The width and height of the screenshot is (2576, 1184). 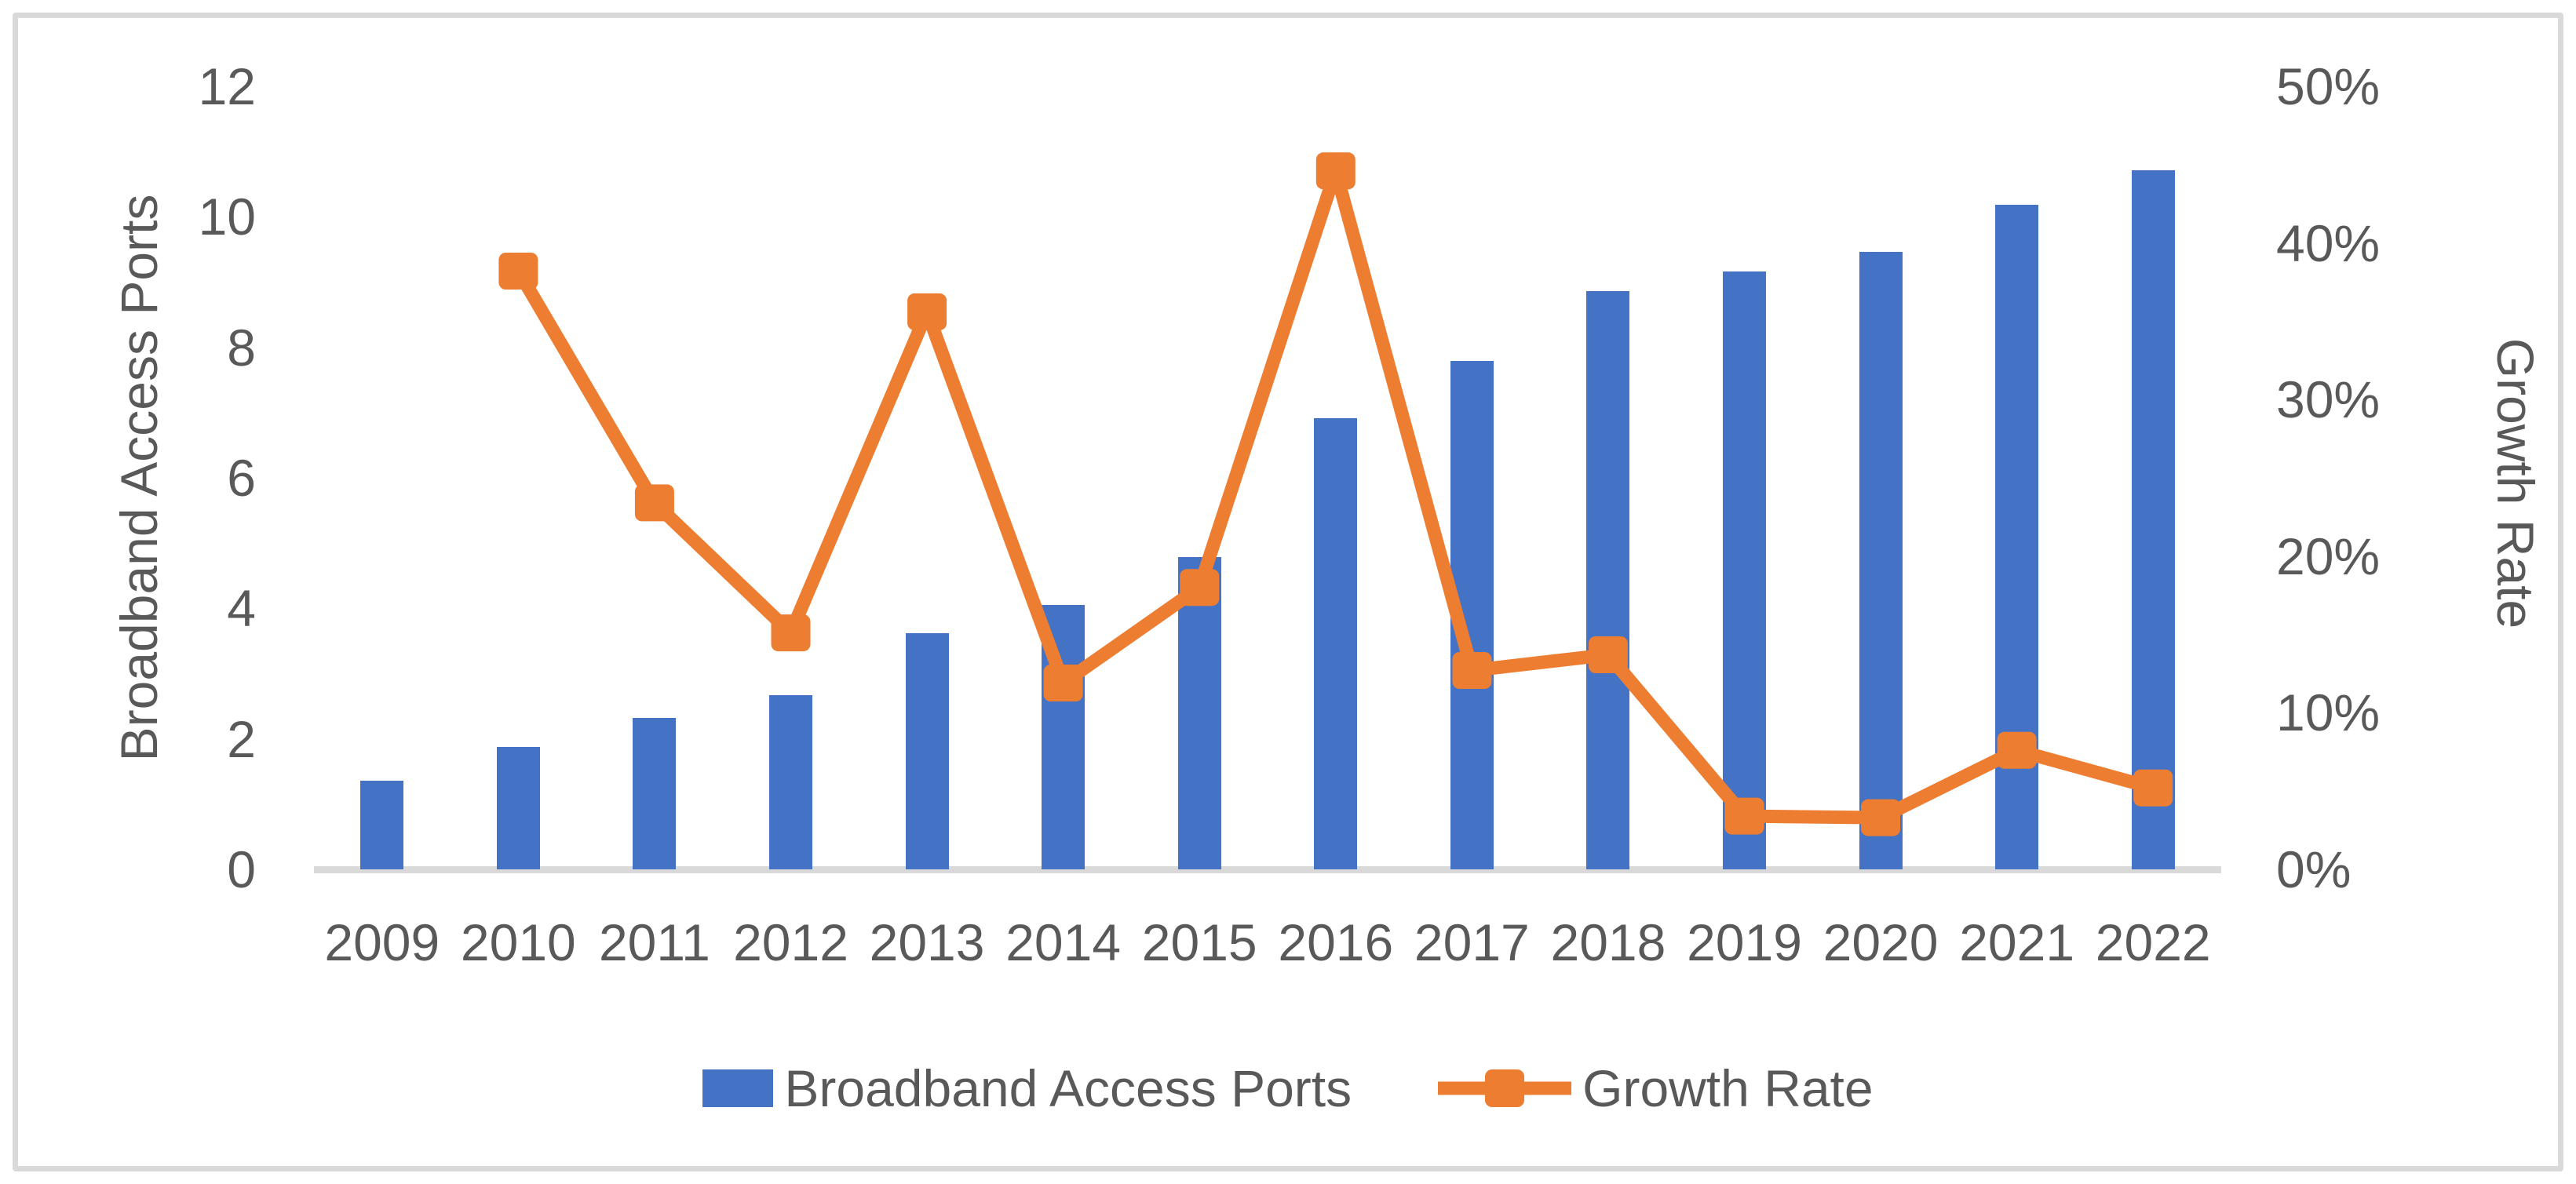 What do you see at coordinates (1063, 683) in the screenshot?
I see `marker-2014` at bounding box center [1063, 683].